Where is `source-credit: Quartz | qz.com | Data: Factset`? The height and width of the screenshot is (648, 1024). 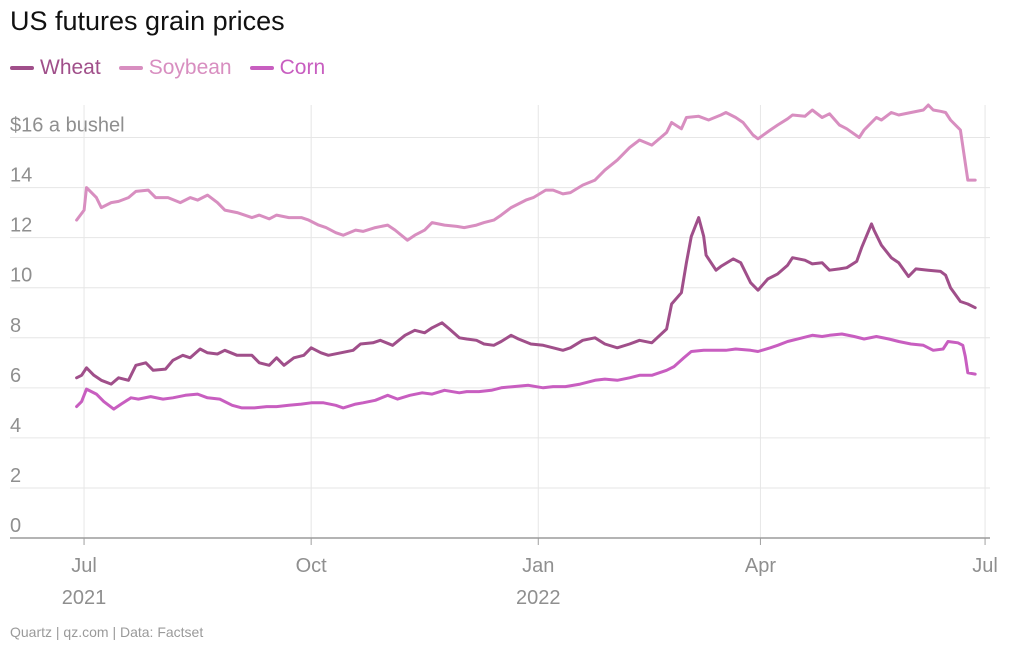
source-credit: Quartz | qz.com | Data: Factset is located at coordinates (107, 632).